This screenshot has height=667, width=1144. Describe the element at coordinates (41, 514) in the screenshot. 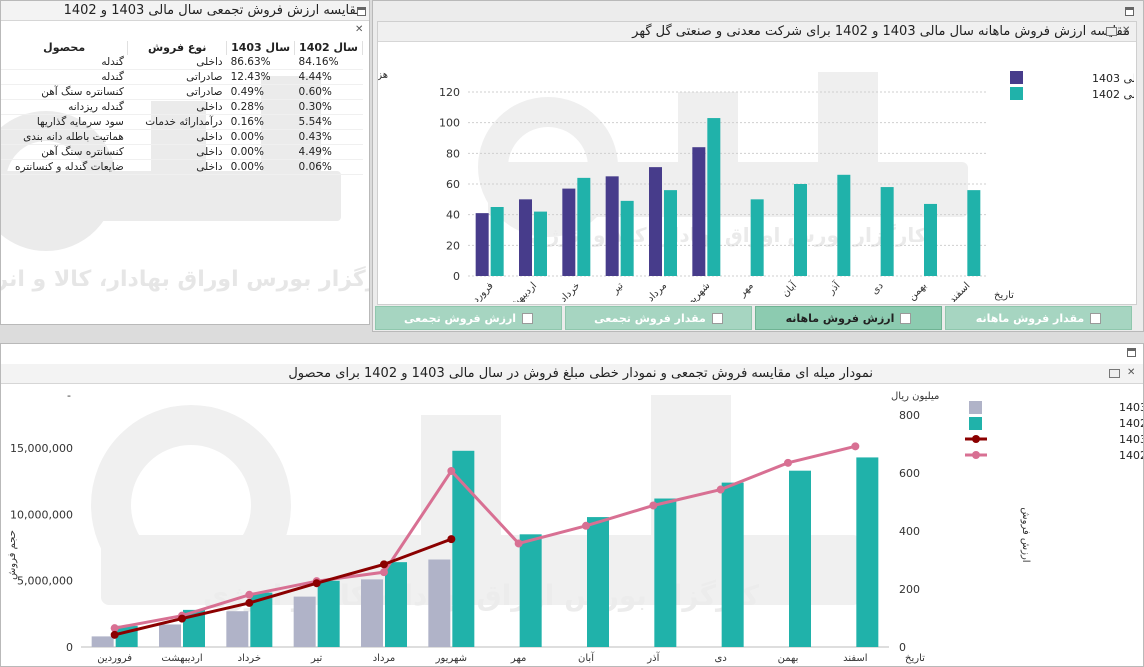

I see `y-tick-label: 10,000,000` at that location.